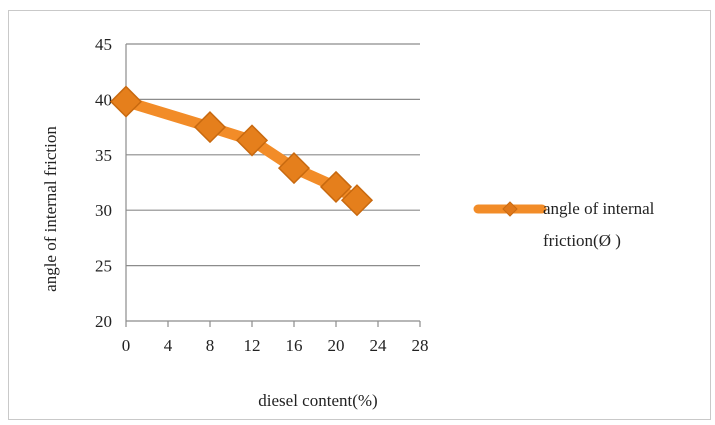  Describe the element at coordinates (379, 345) in the screenshot. I see `x-tick-label: 24` at that location.